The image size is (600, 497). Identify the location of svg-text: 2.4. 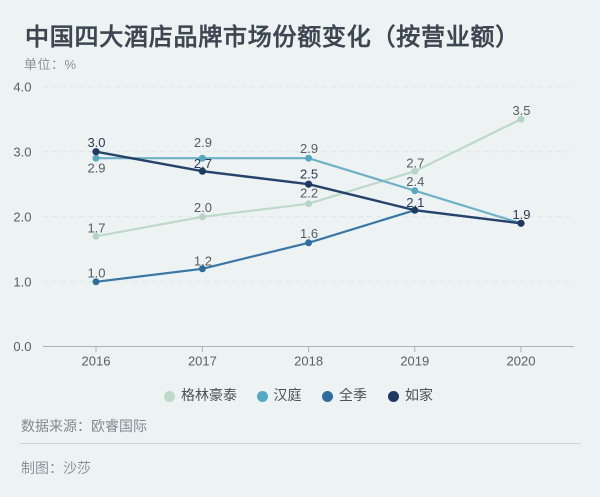
(415, 181).